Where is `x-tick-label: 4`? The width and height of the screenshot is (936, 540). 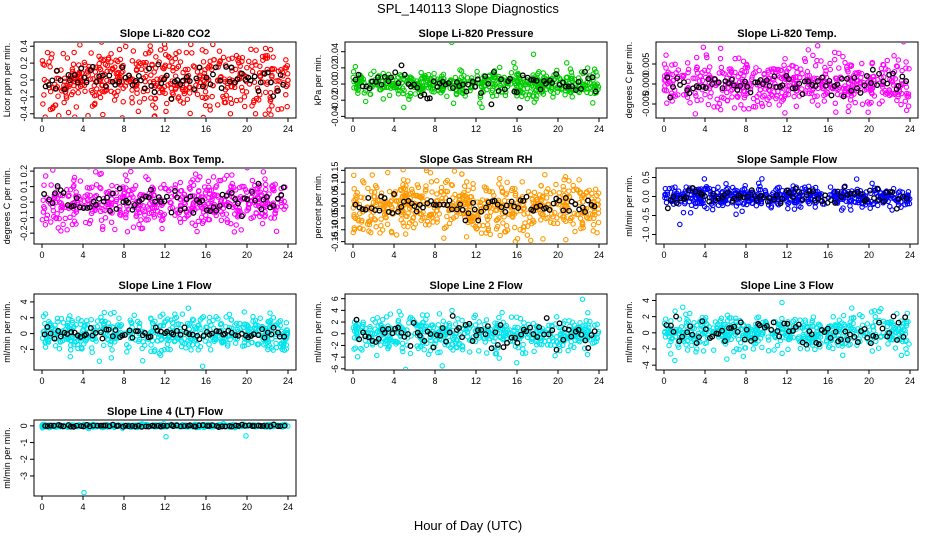 x-tick-label: 4 is located at coordinates (393, 129).